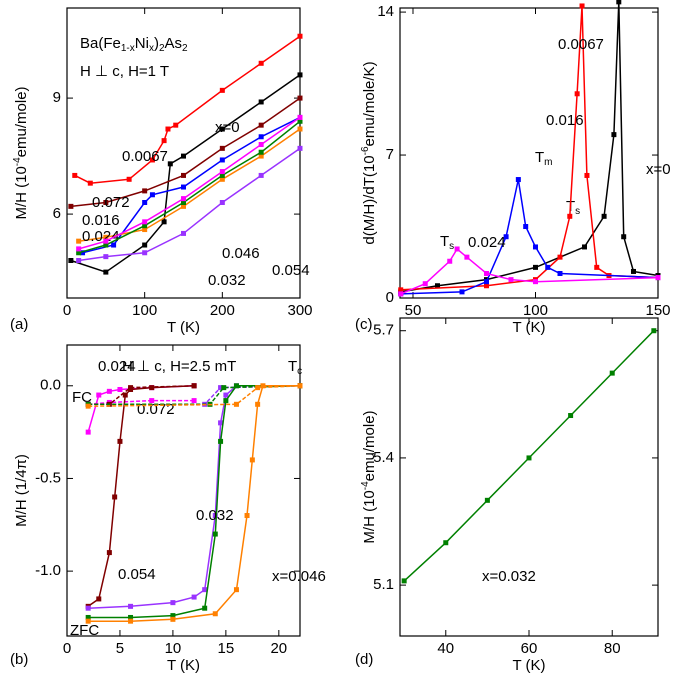 Image resolution: width=692 pixels, height=678 pixels. Describe the element at coordinates (528, 665) in the screenshot. I see `x-axis-label: T (K)` at that location.